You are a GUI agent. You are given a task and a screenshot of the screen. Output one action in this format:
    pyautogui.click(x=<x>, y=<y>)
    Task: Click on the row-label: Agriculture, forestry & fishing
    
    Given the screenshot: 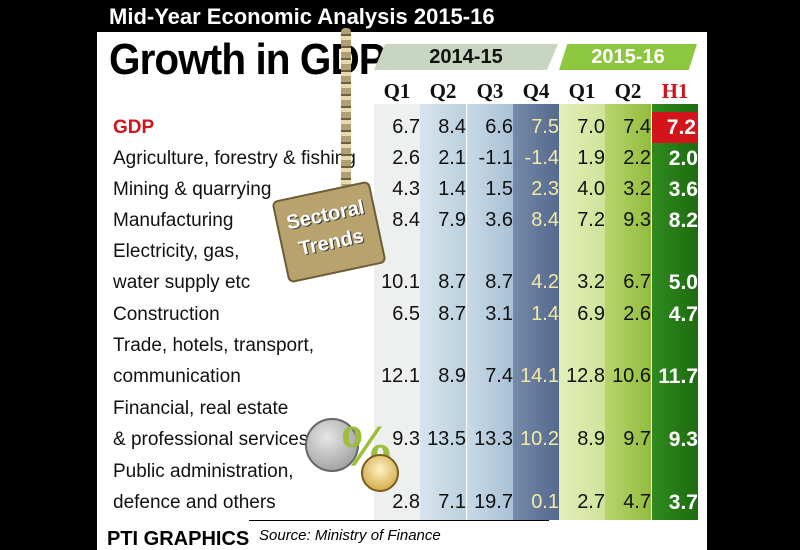 What is the action you would take?
    pyautogui.click(x=234, y=158)
    